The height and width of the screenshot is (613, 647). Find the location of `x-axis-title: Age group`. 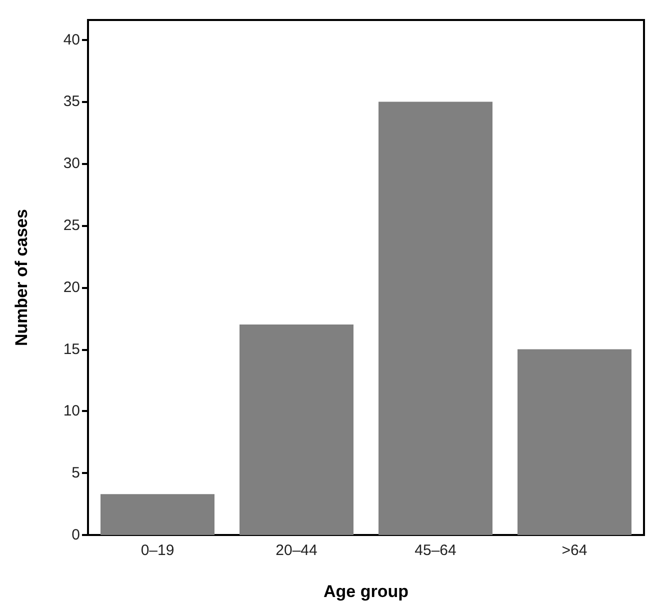

x-axis-title: Age group is located at coordinates (366, 591).